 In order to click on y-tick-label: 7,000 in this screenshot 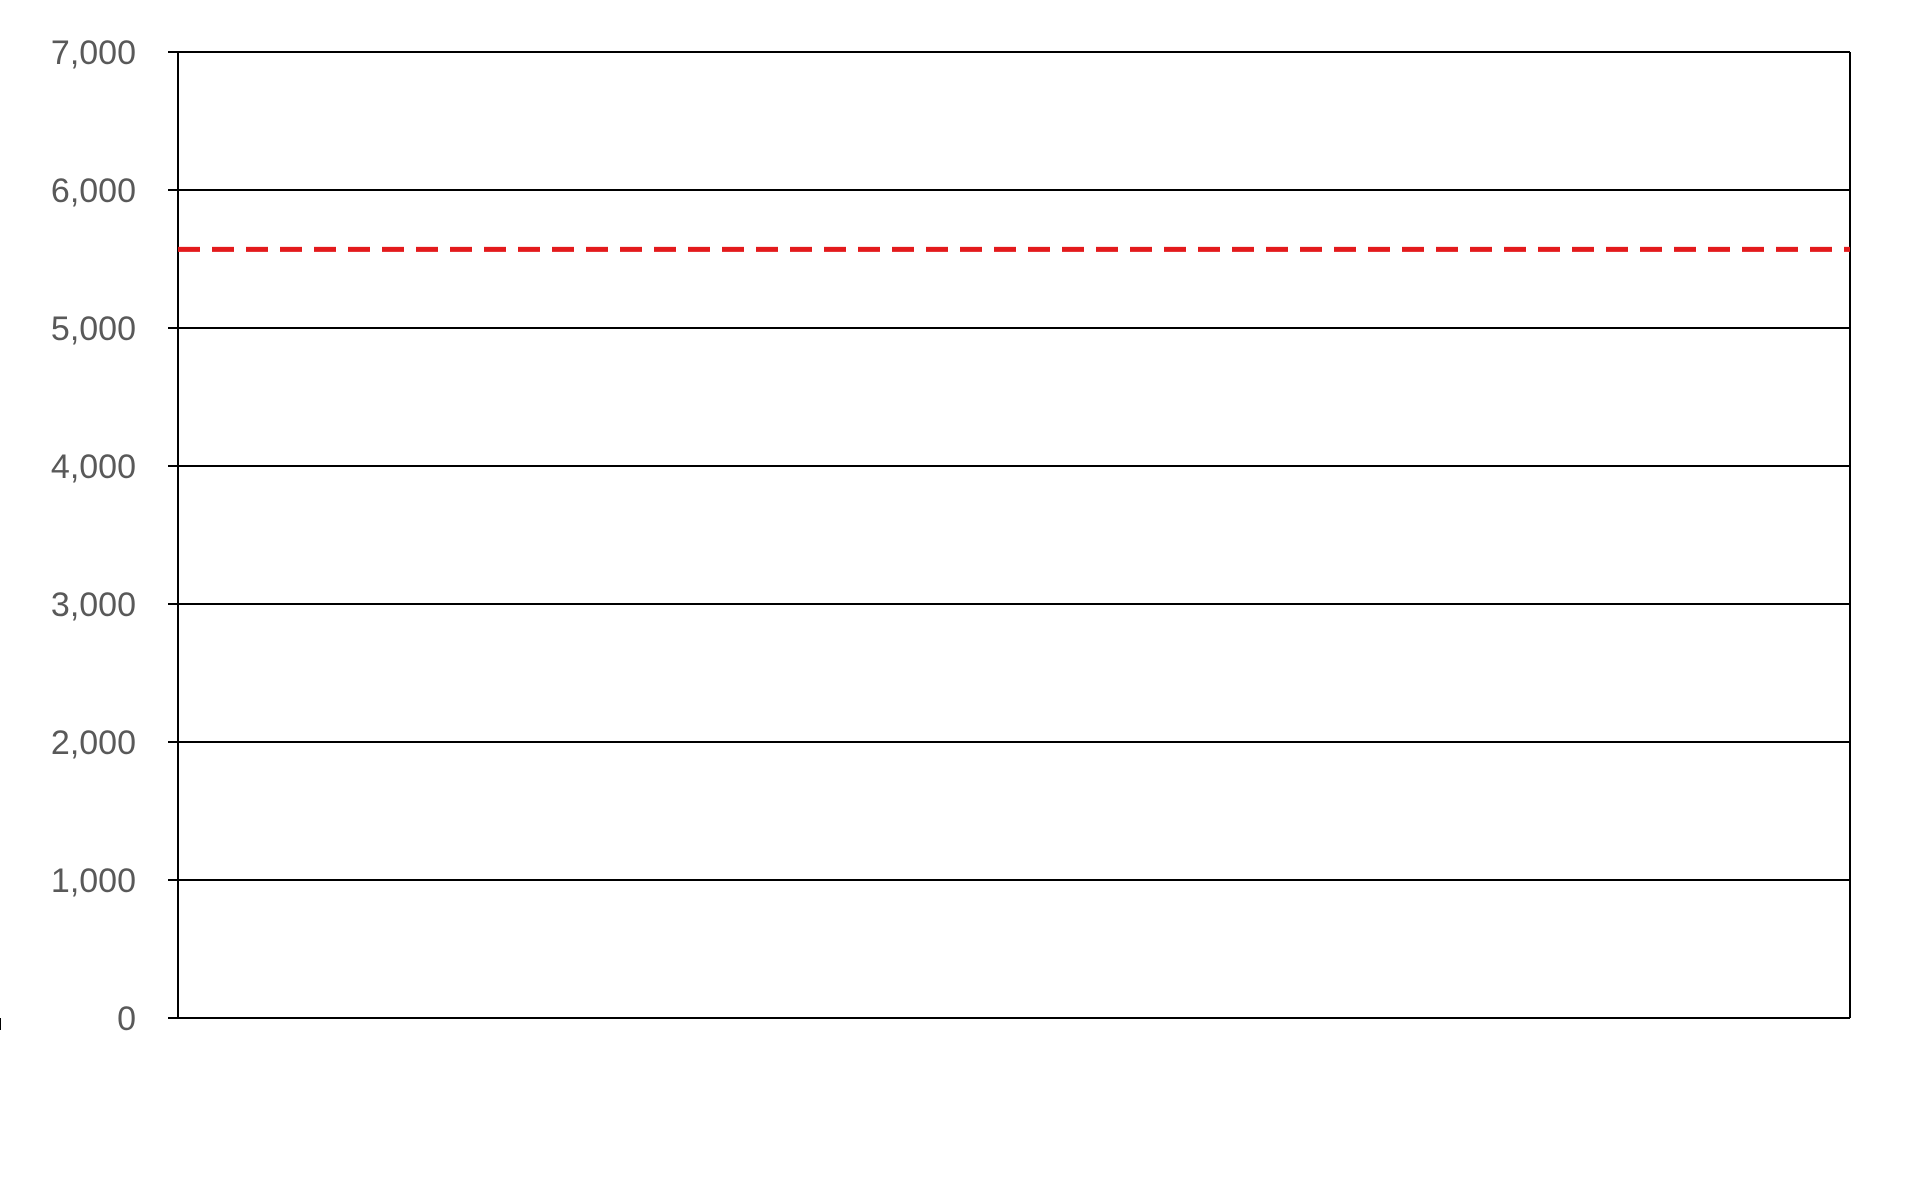, I will do `click(93, 53)`.